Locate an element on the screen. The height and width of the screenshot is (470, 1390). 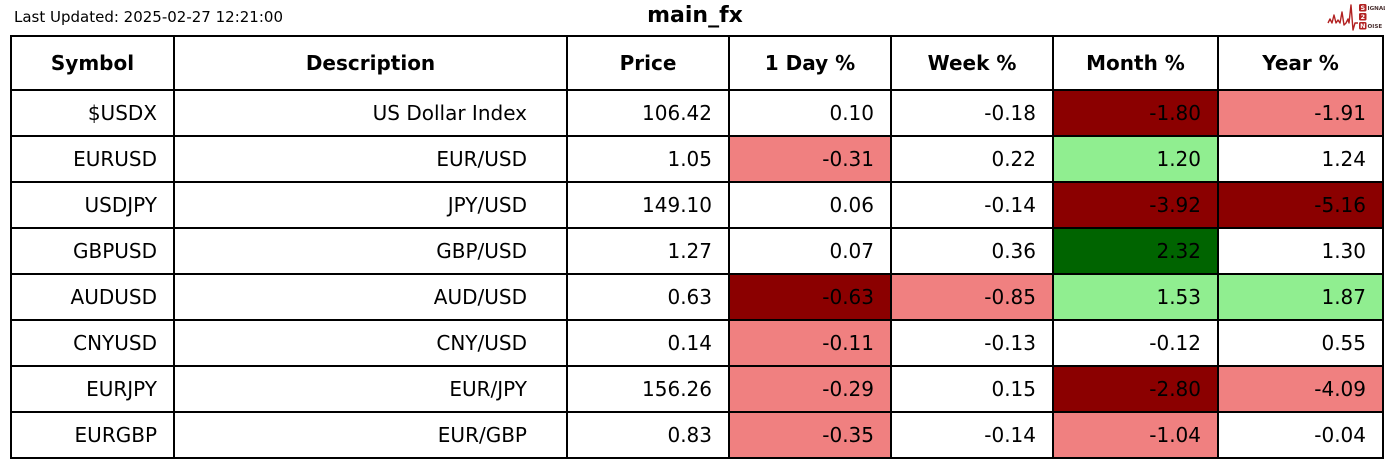
cell-week-pct: 0.15 is located at coordinates (972, 389).